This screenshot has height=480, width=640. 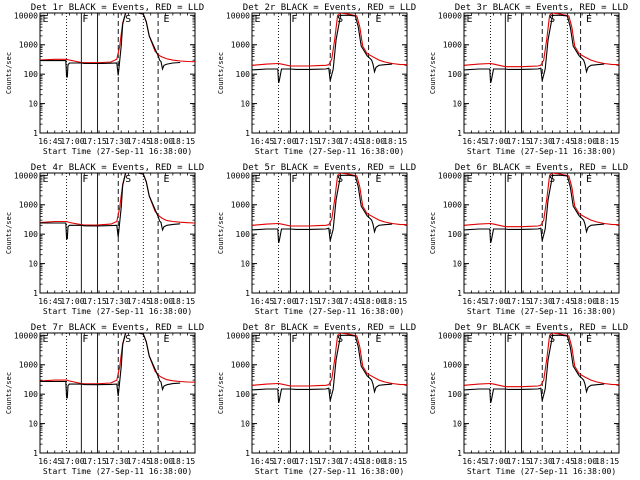 What do you see at coordinates (329, 328) in the screenshot?
I see `chart-title: Det 8r BLACK = Events, RED = LLD` at bounding box center [329, 328].